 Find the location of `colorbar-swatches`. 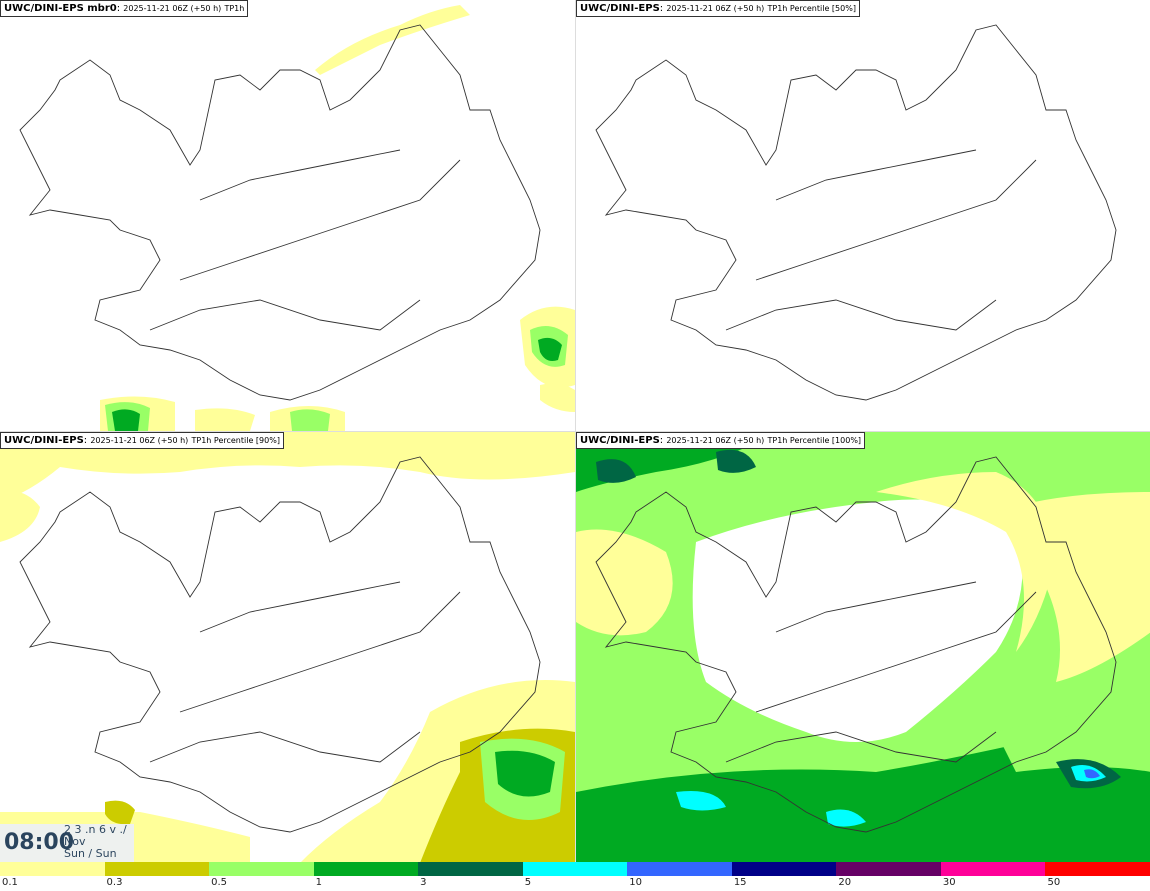

colorbar-swatches is located at coordinates (575, 869).